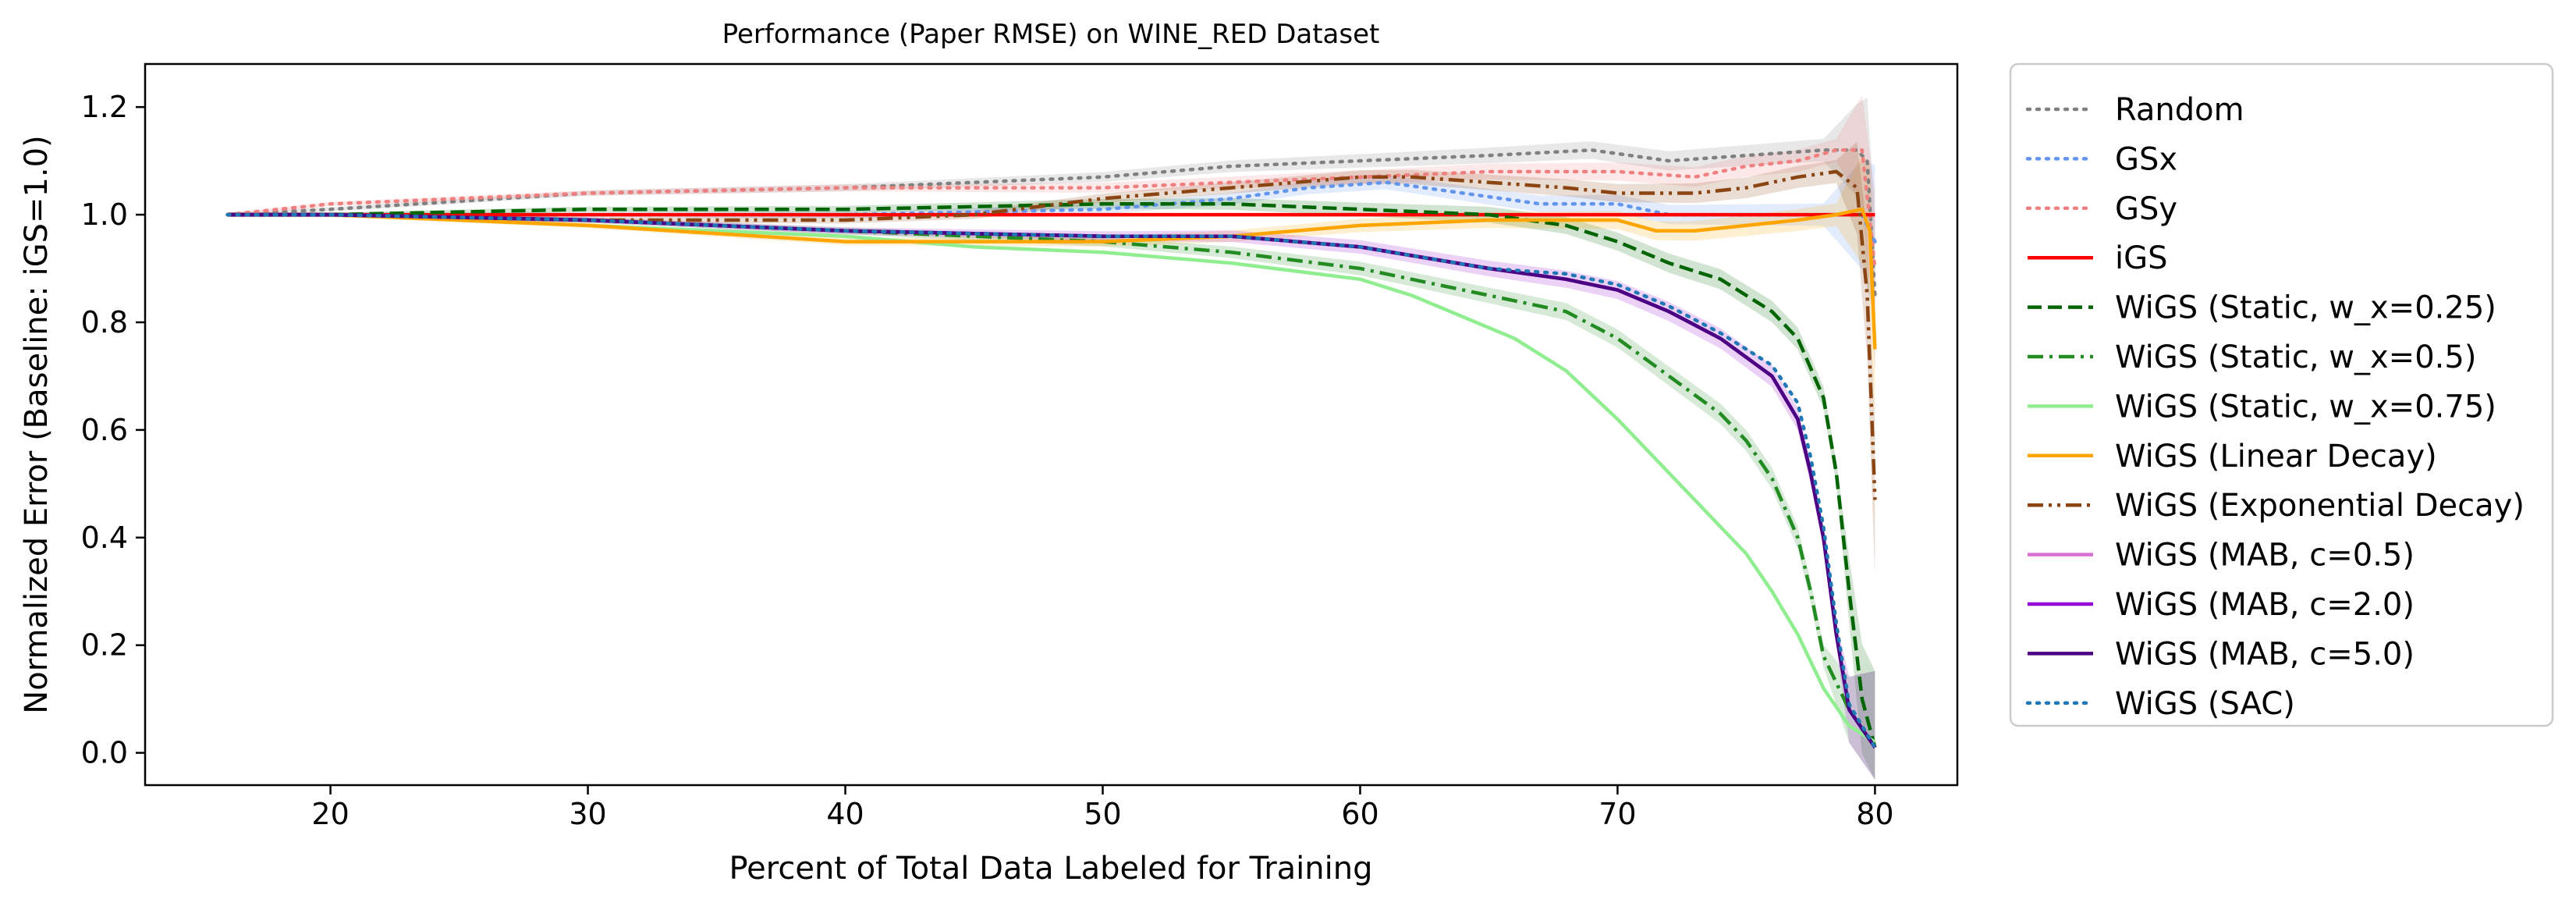 This screenshot has height=910, width=2576. Describe the element at coordinates (2265, 556) in the screenshot. I see `legend-label: WiGS (MAB, c=0.5)` at that location.